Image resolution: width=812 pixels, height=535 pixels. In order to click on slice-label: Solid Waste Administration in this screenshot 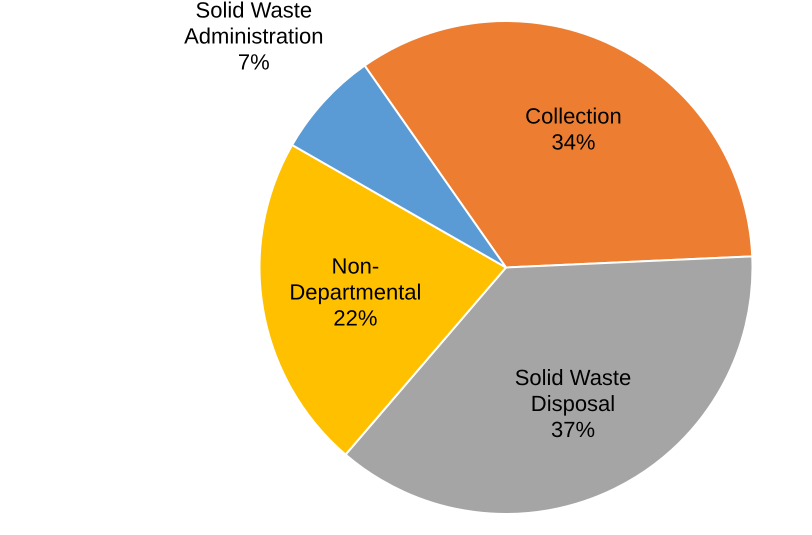, I will do `click(254, 24)`.